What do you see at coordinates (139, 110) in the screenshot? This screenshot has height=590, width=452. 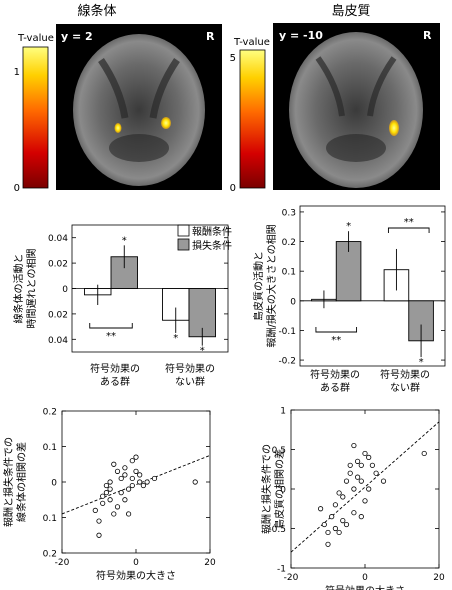 I see `brain-slice` at bounding box center [139, 110].